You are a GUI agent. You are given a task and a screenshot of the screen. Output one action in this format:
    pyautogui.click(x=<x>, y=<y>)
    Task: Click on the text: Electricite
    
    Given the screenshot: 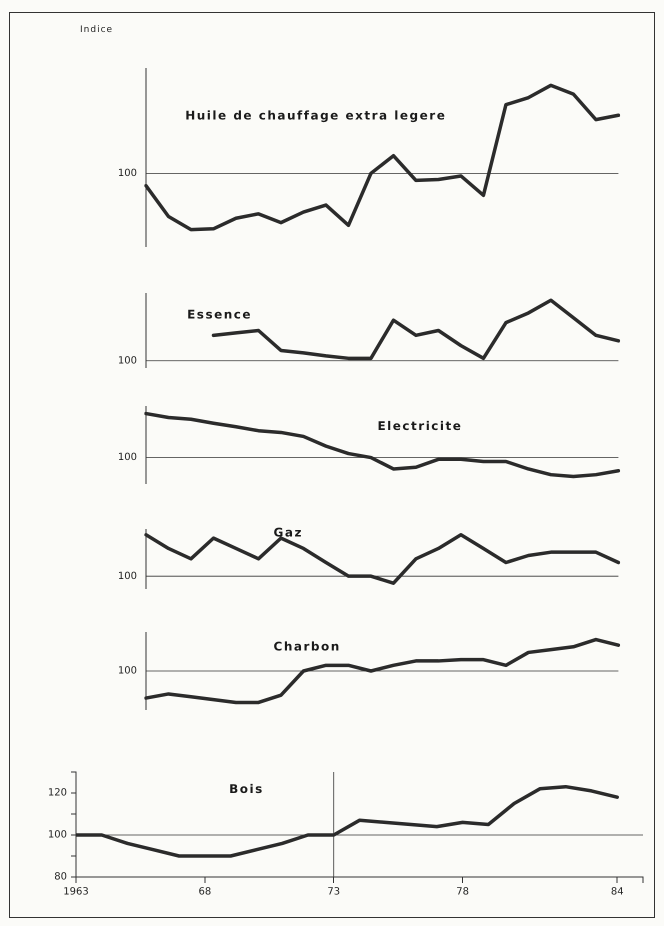 What is the action you would take?
    pyautogui.click(x=419, y=426)
    